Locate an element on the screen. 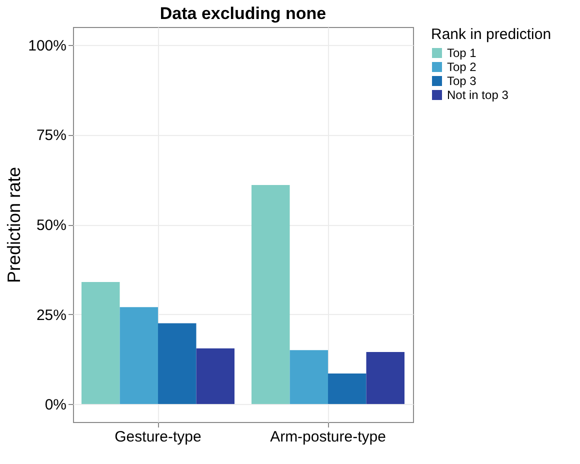  legend-label: Top 3 is located at coordinates (462, 81).